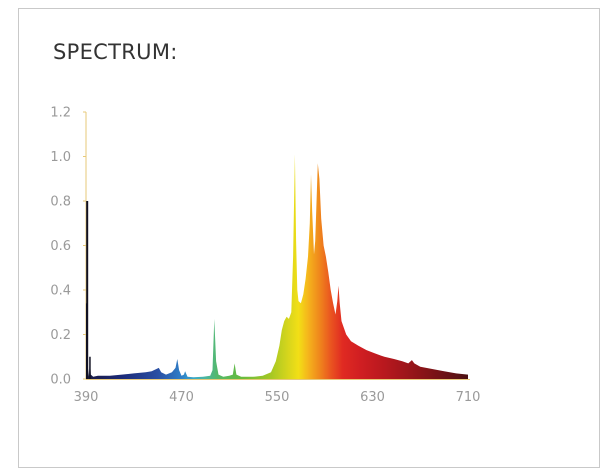  I want to click on x-tick-label: 630, so click(372, 397).